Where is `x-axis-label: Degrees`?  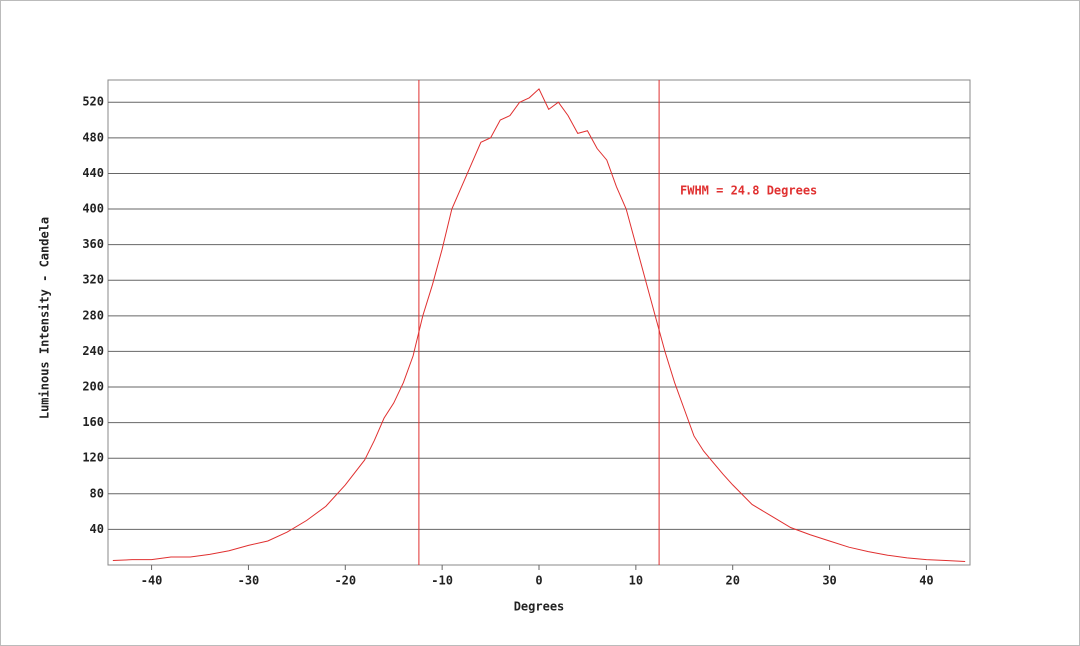
x-axis-label: Degrees is located at coordinates (539, 607).